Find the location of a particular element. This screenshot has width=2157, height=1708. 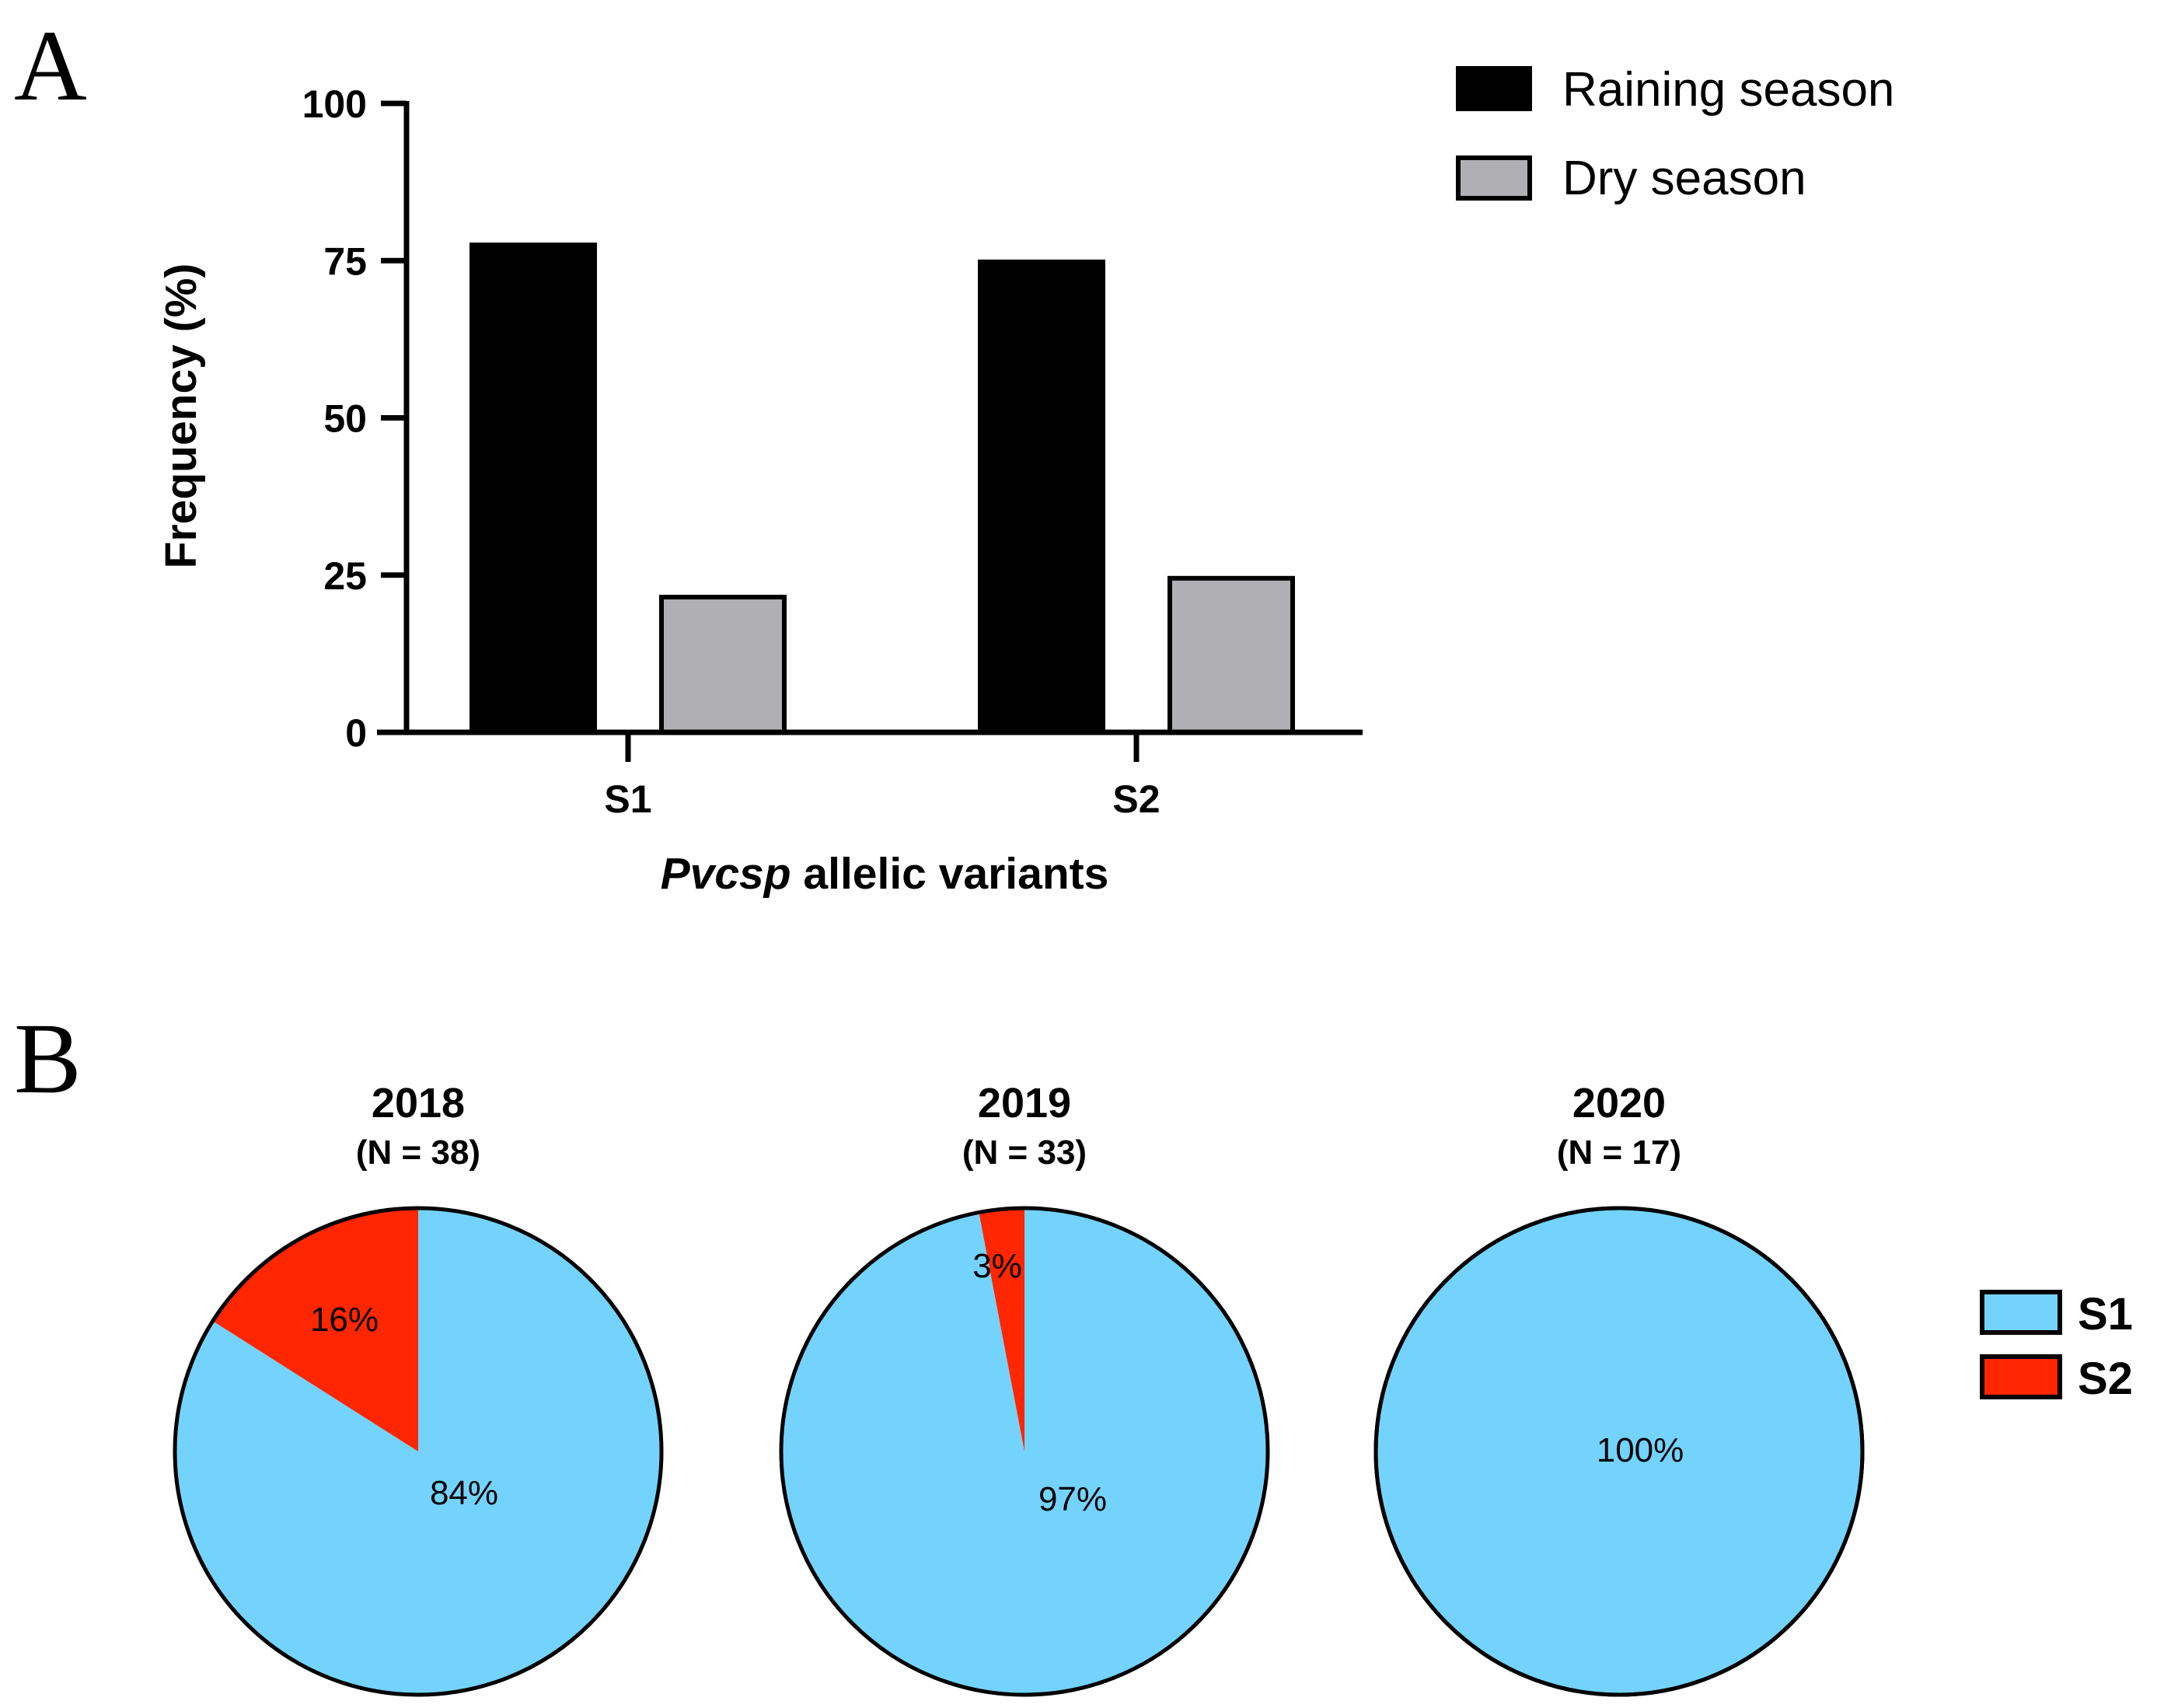

pie-slice-label-s2: 16% is located at coordinates (344, 1320).